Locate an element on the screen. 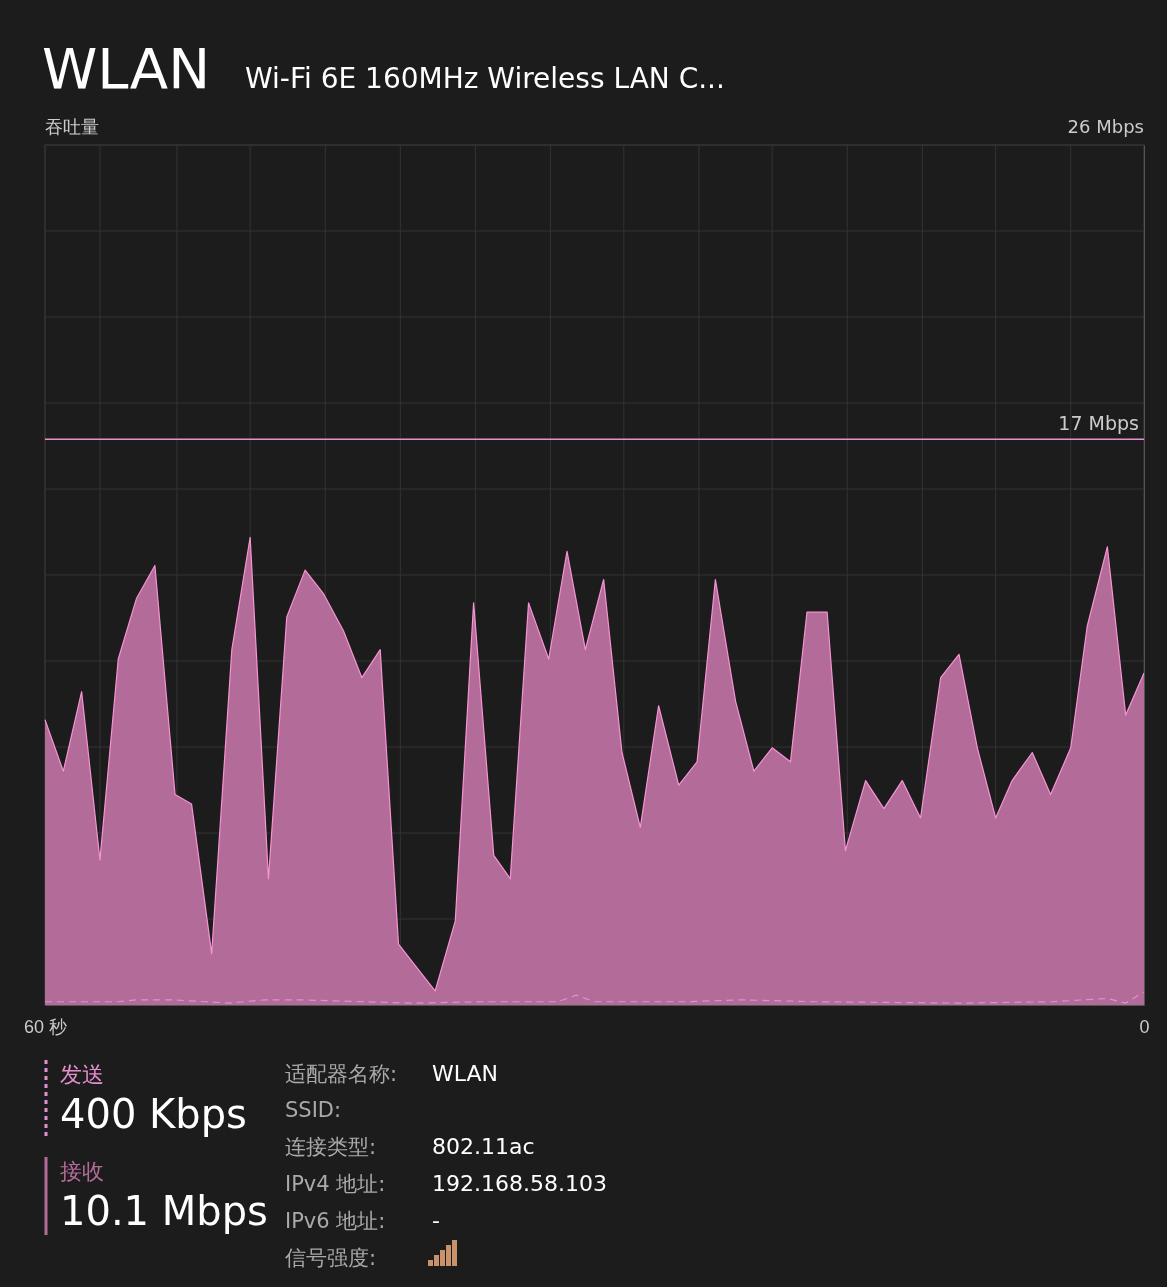  ref-line-label: 17 Mbps is located at coordinates (1098, 423).